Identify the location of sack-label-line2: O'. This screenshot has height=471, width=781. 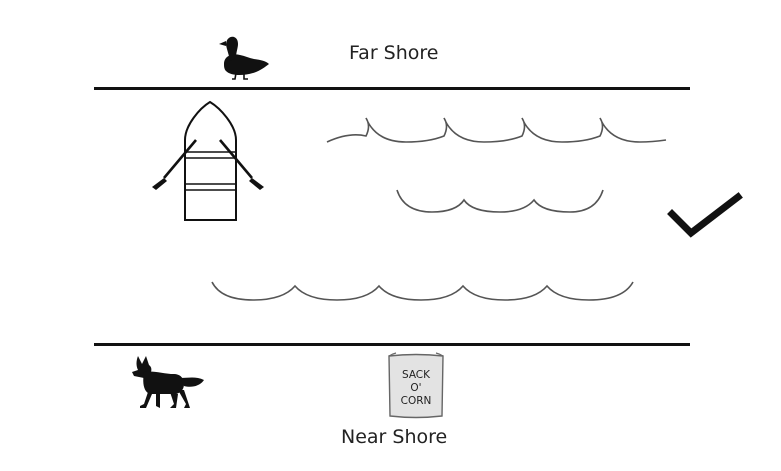
(415, 388).